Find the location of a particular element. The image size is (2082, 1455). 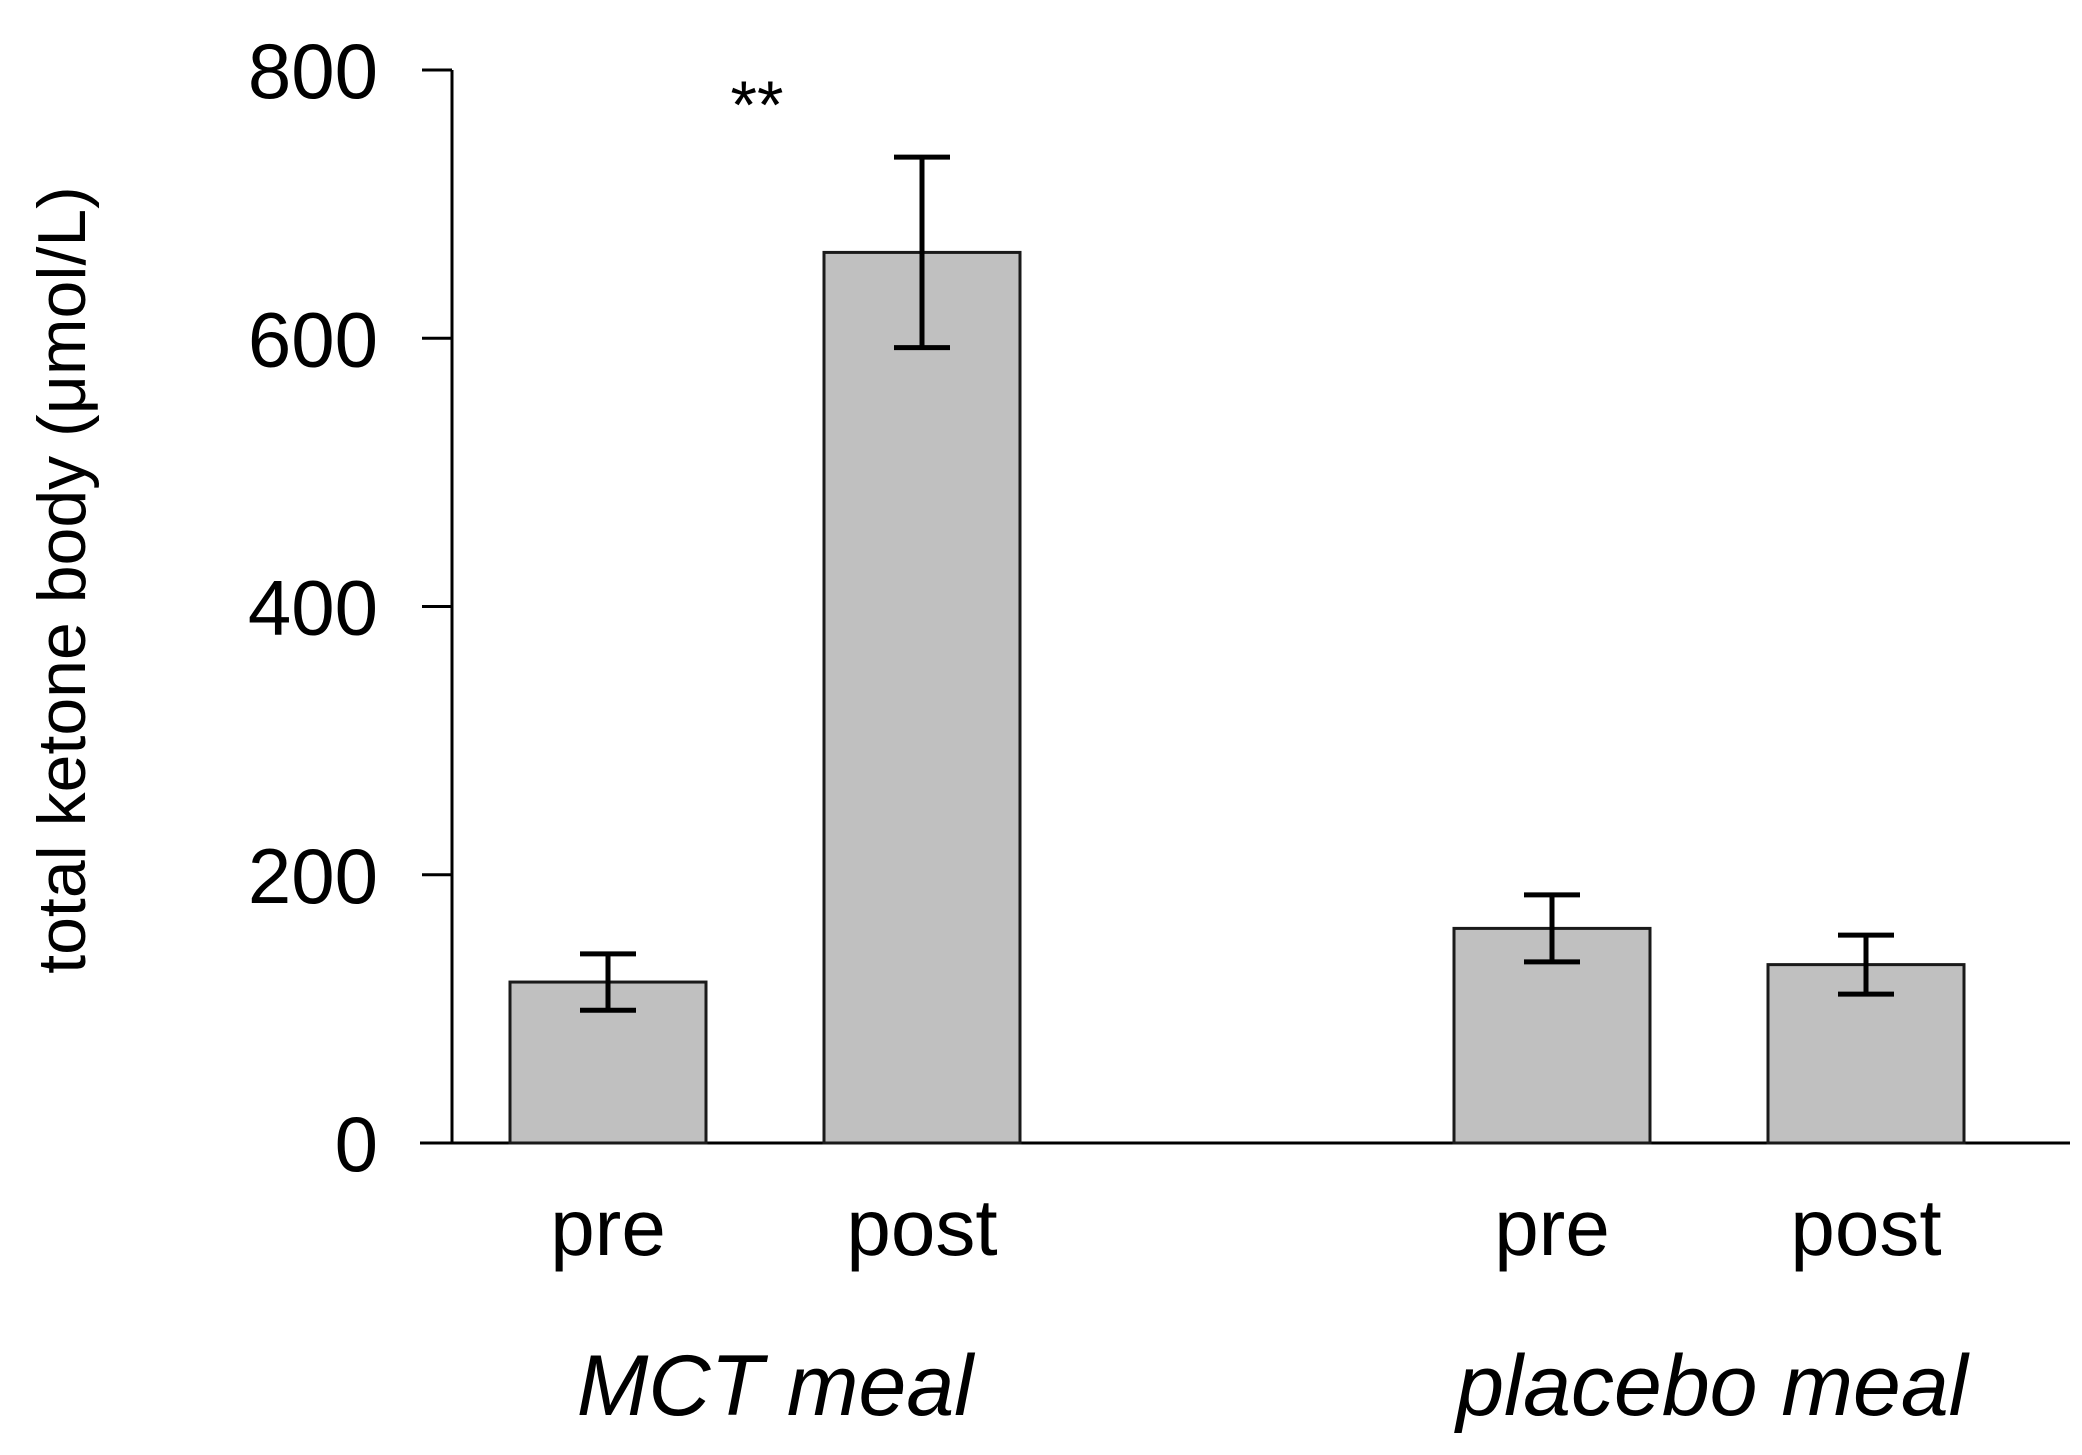

y-tick-label: 200 is located at coordinates (313, 876).